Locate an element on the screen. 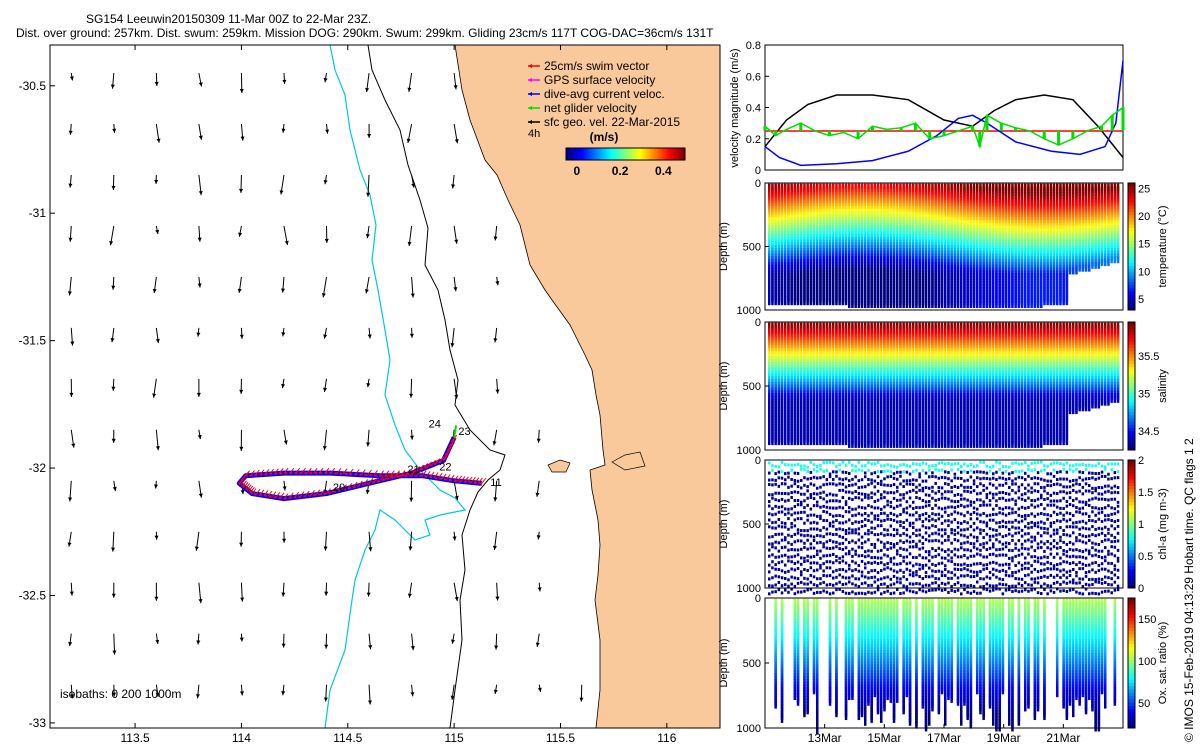 The width and height of the screenshot is (1200, 750). y-tick-label: 0.8 is located at coordinates (753, 46).